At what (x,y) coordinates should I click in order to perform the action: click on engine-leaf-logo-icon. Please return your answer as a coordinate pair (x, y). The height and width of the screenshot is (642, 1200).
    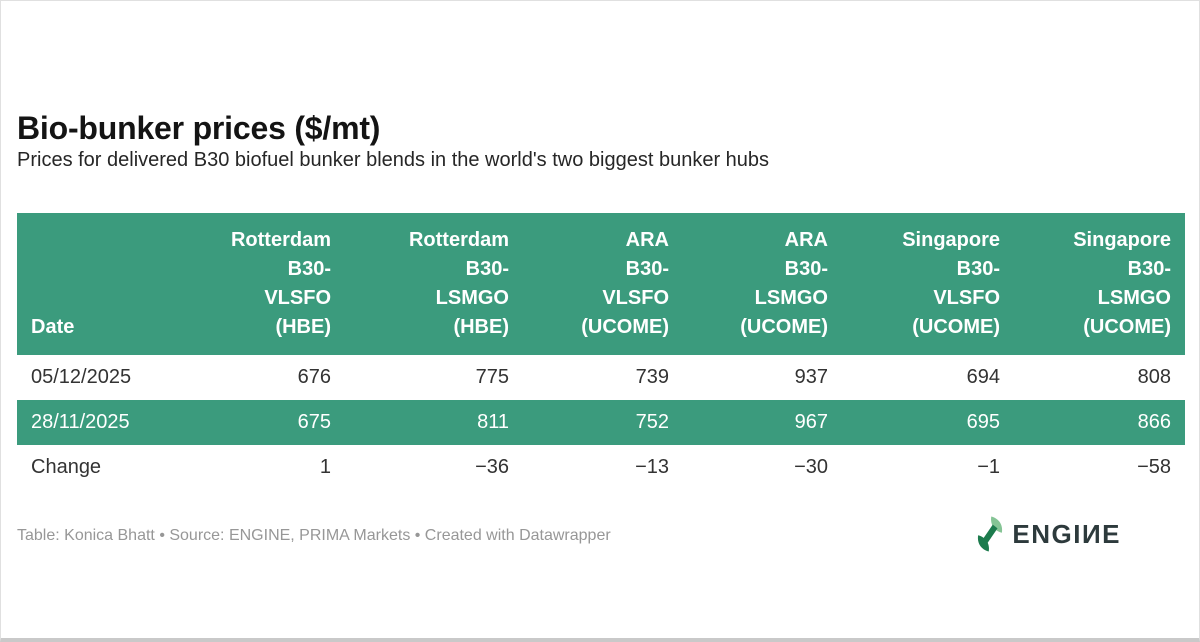
    Looking at the image, I should click on (990, 534).